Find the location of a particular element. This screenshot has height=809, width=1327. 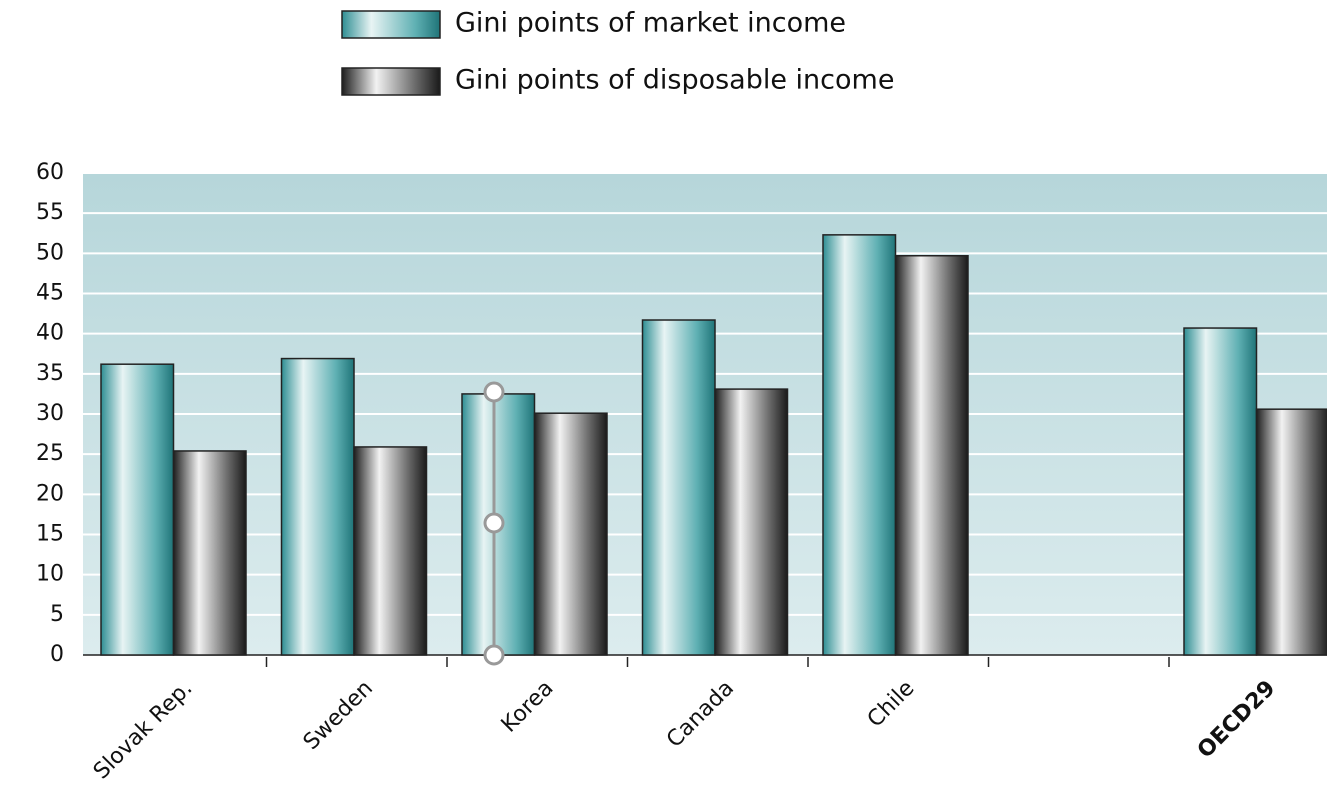

y-tick-label: 60 is located at coordinates (50, 172).